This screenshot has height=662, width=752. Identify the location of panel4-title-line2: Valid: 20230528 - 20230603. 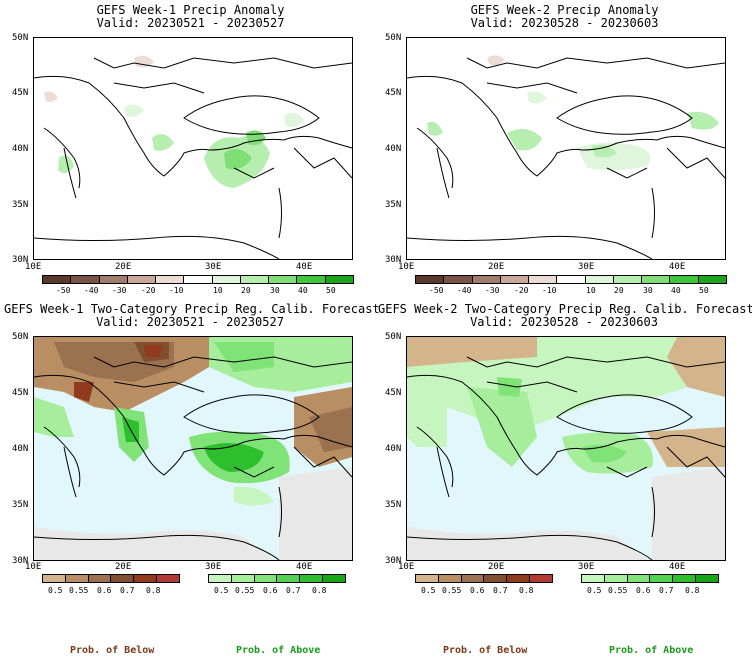
(564, 322).